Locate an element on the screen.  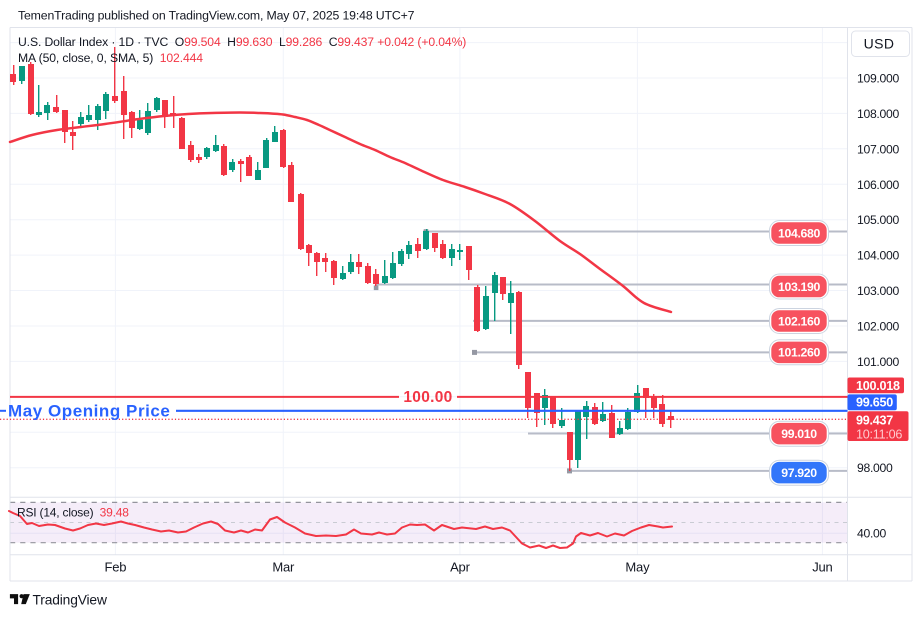
svg-text: 40.00 is located at coordinates (872, 534).